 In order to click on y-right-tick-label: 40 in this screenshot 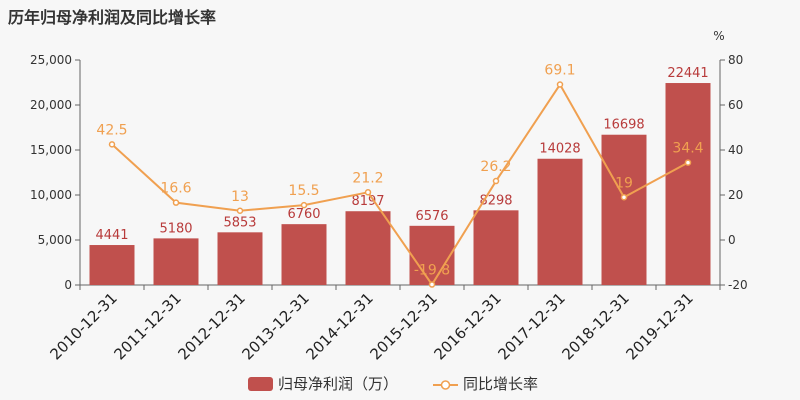, I will do `click(735, 150)`.